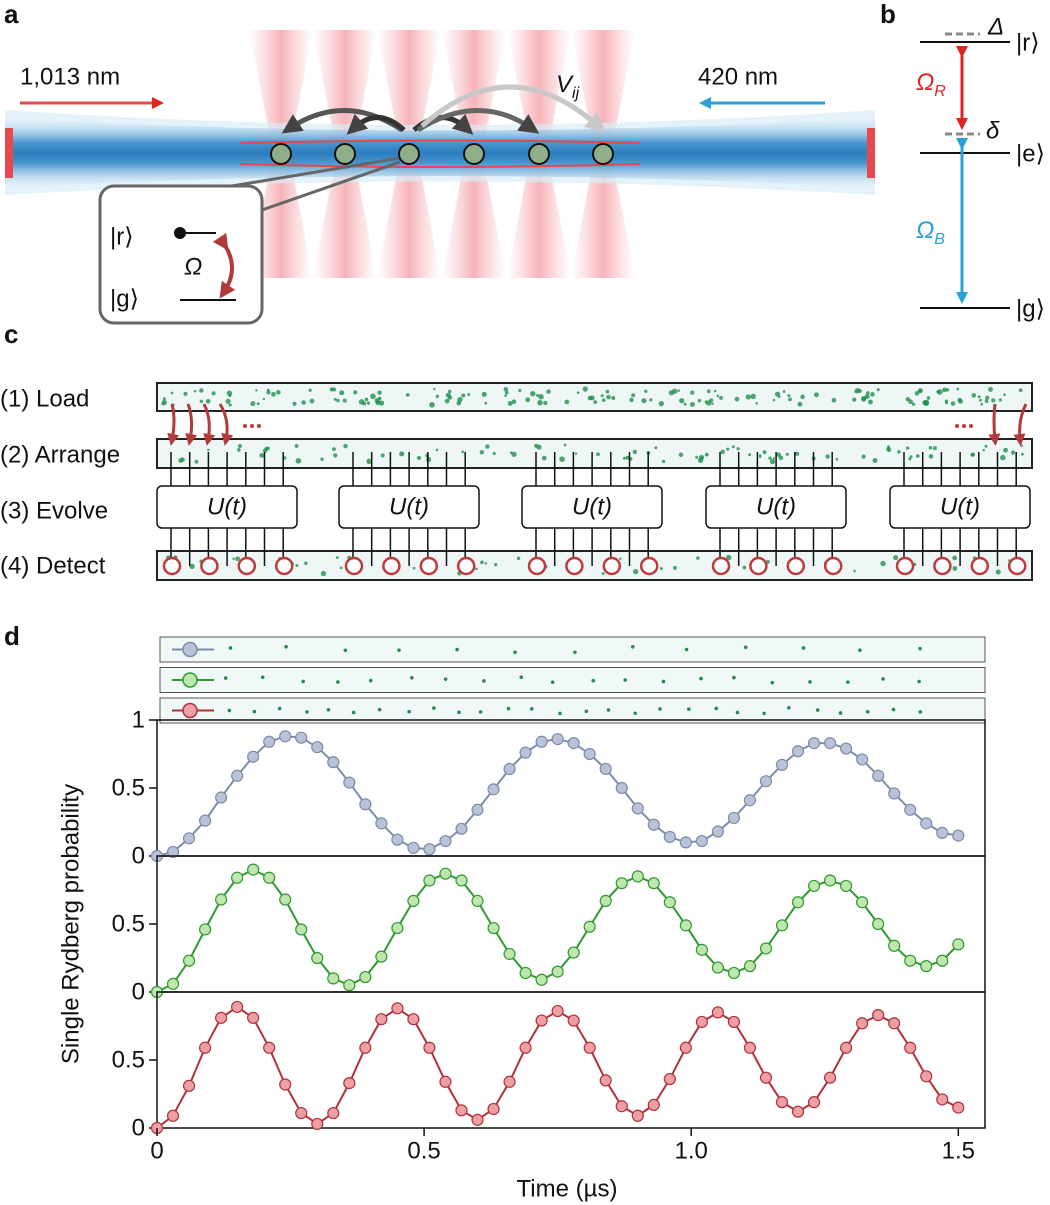 This screenshot has height=1205, width=1050. Describe the element at coordinates (122, 236) in the screenshot. I see `inset-upper-level: |r⟩` at that location.